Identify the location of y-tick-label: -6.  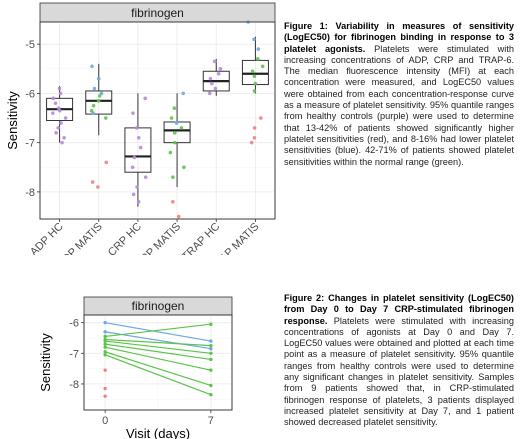
(30, 94).